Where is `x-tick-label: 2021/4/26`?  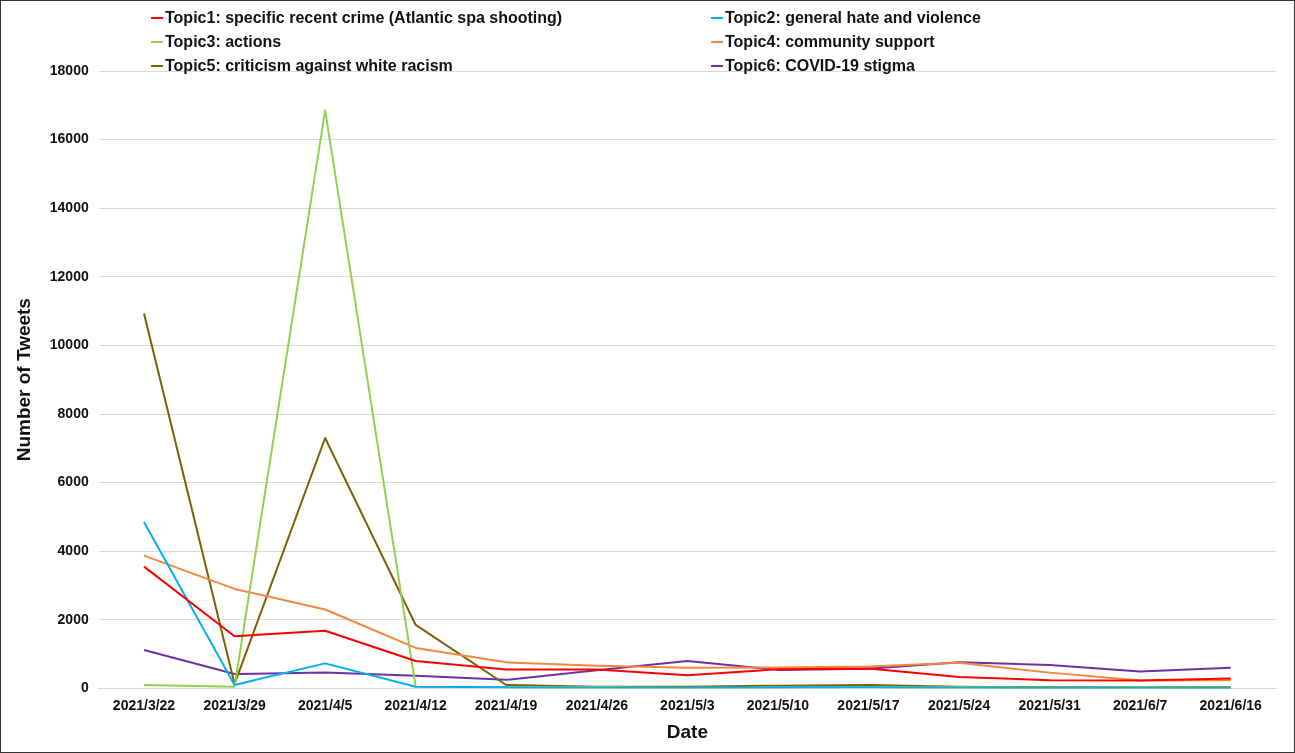
x-tick-label: 2021/4/26 is located at coordinates (597, 704).